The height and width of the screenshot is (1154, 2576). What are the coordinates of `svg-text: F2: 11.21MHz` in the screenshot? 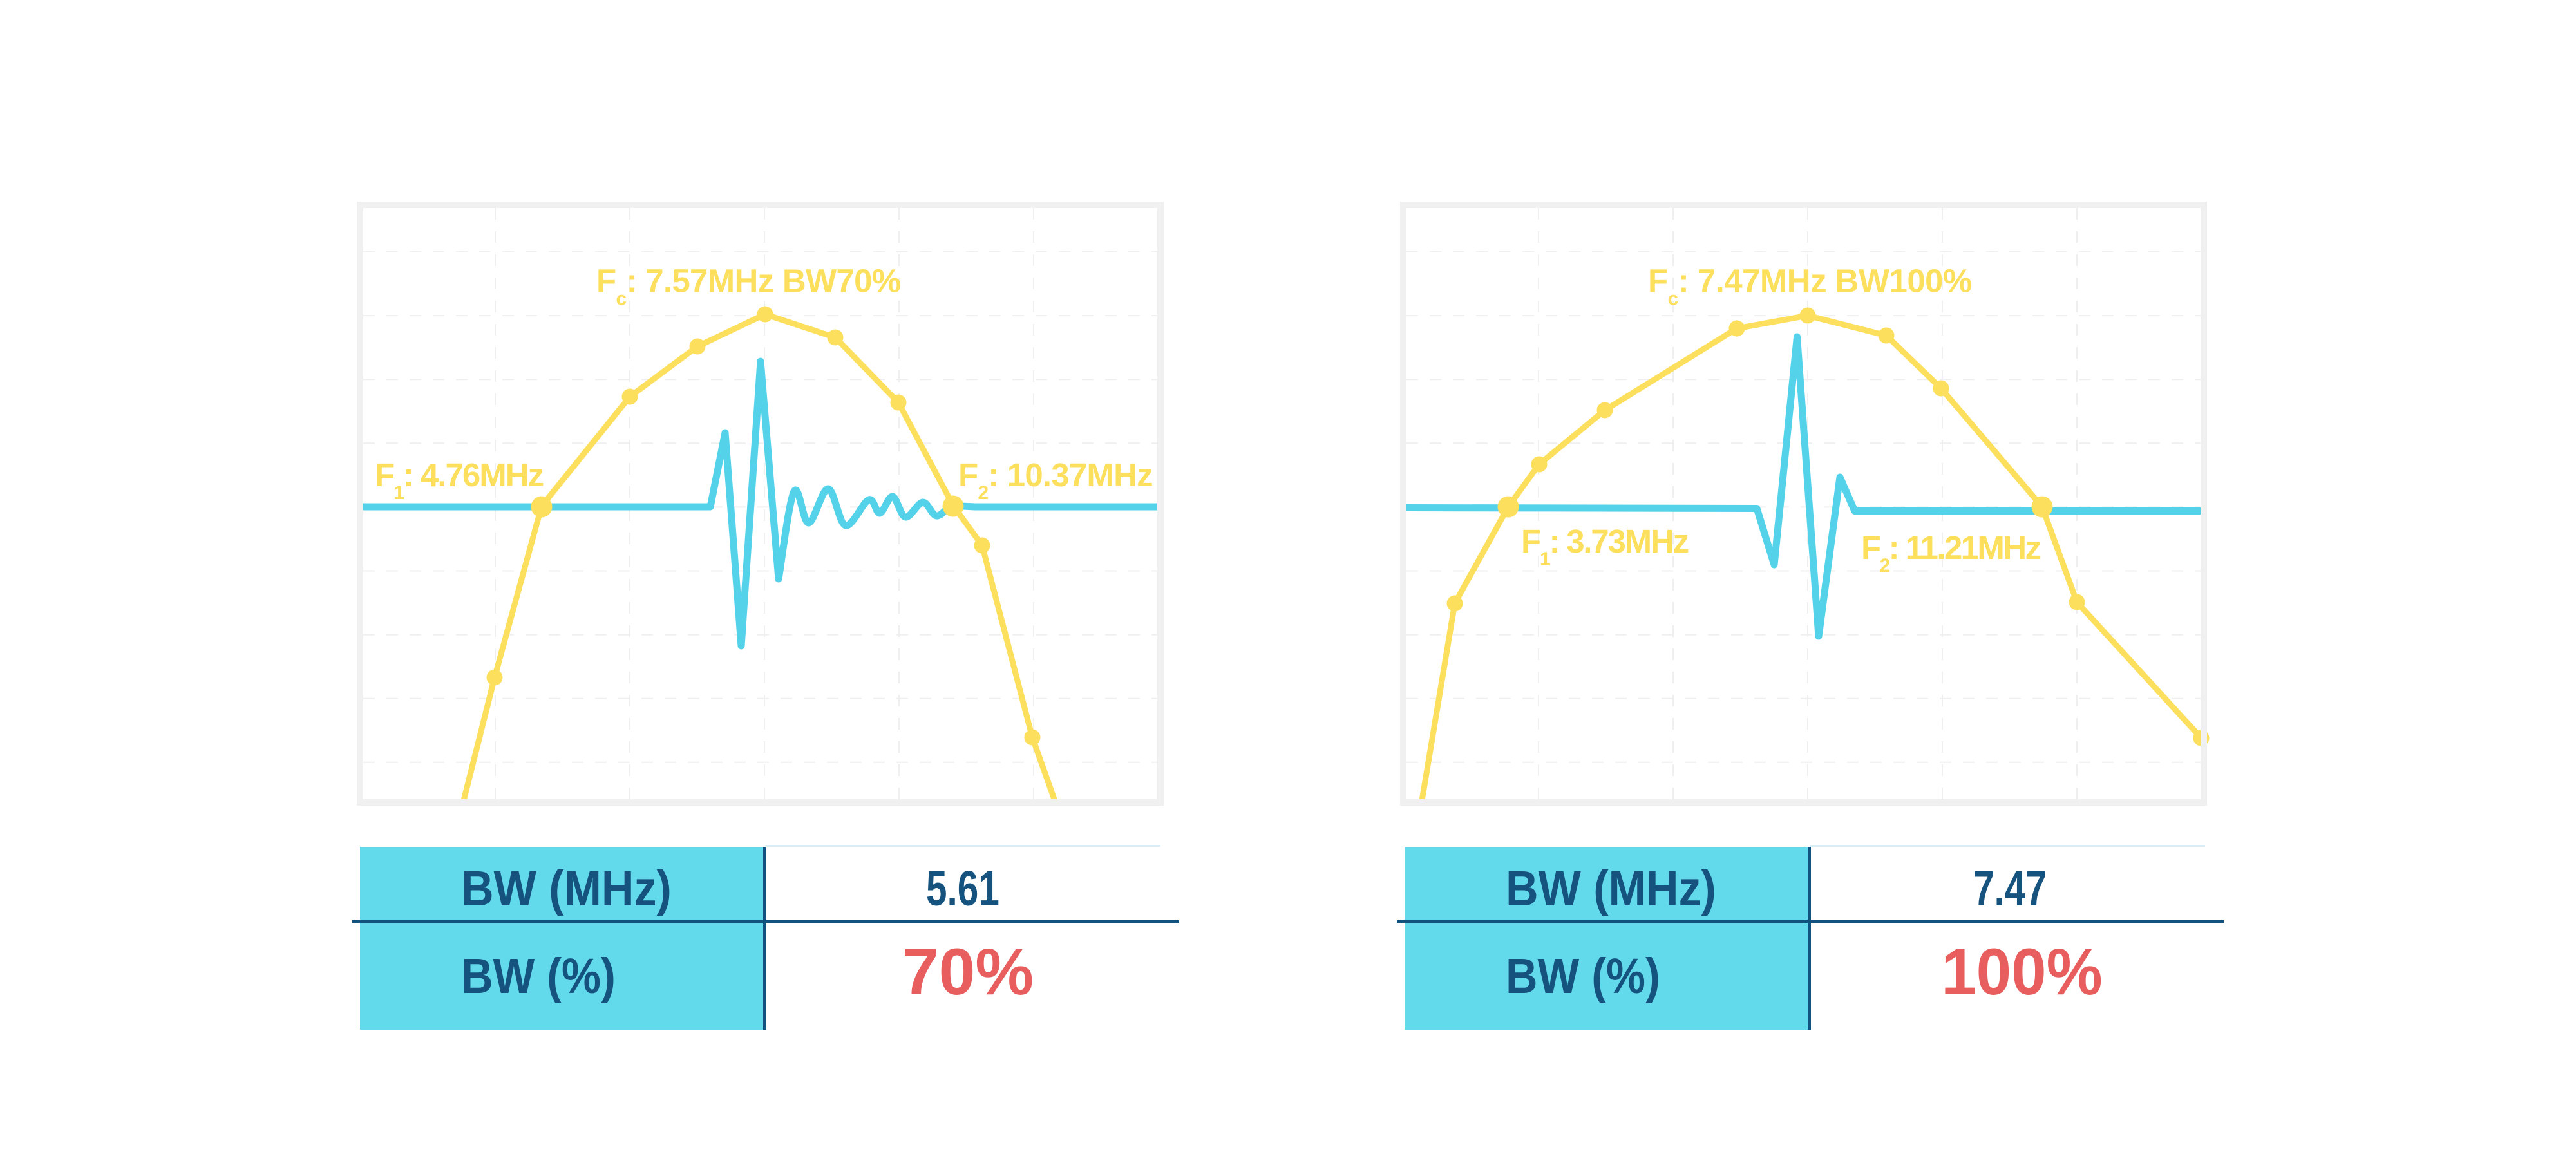 It's located at (1951, 552).